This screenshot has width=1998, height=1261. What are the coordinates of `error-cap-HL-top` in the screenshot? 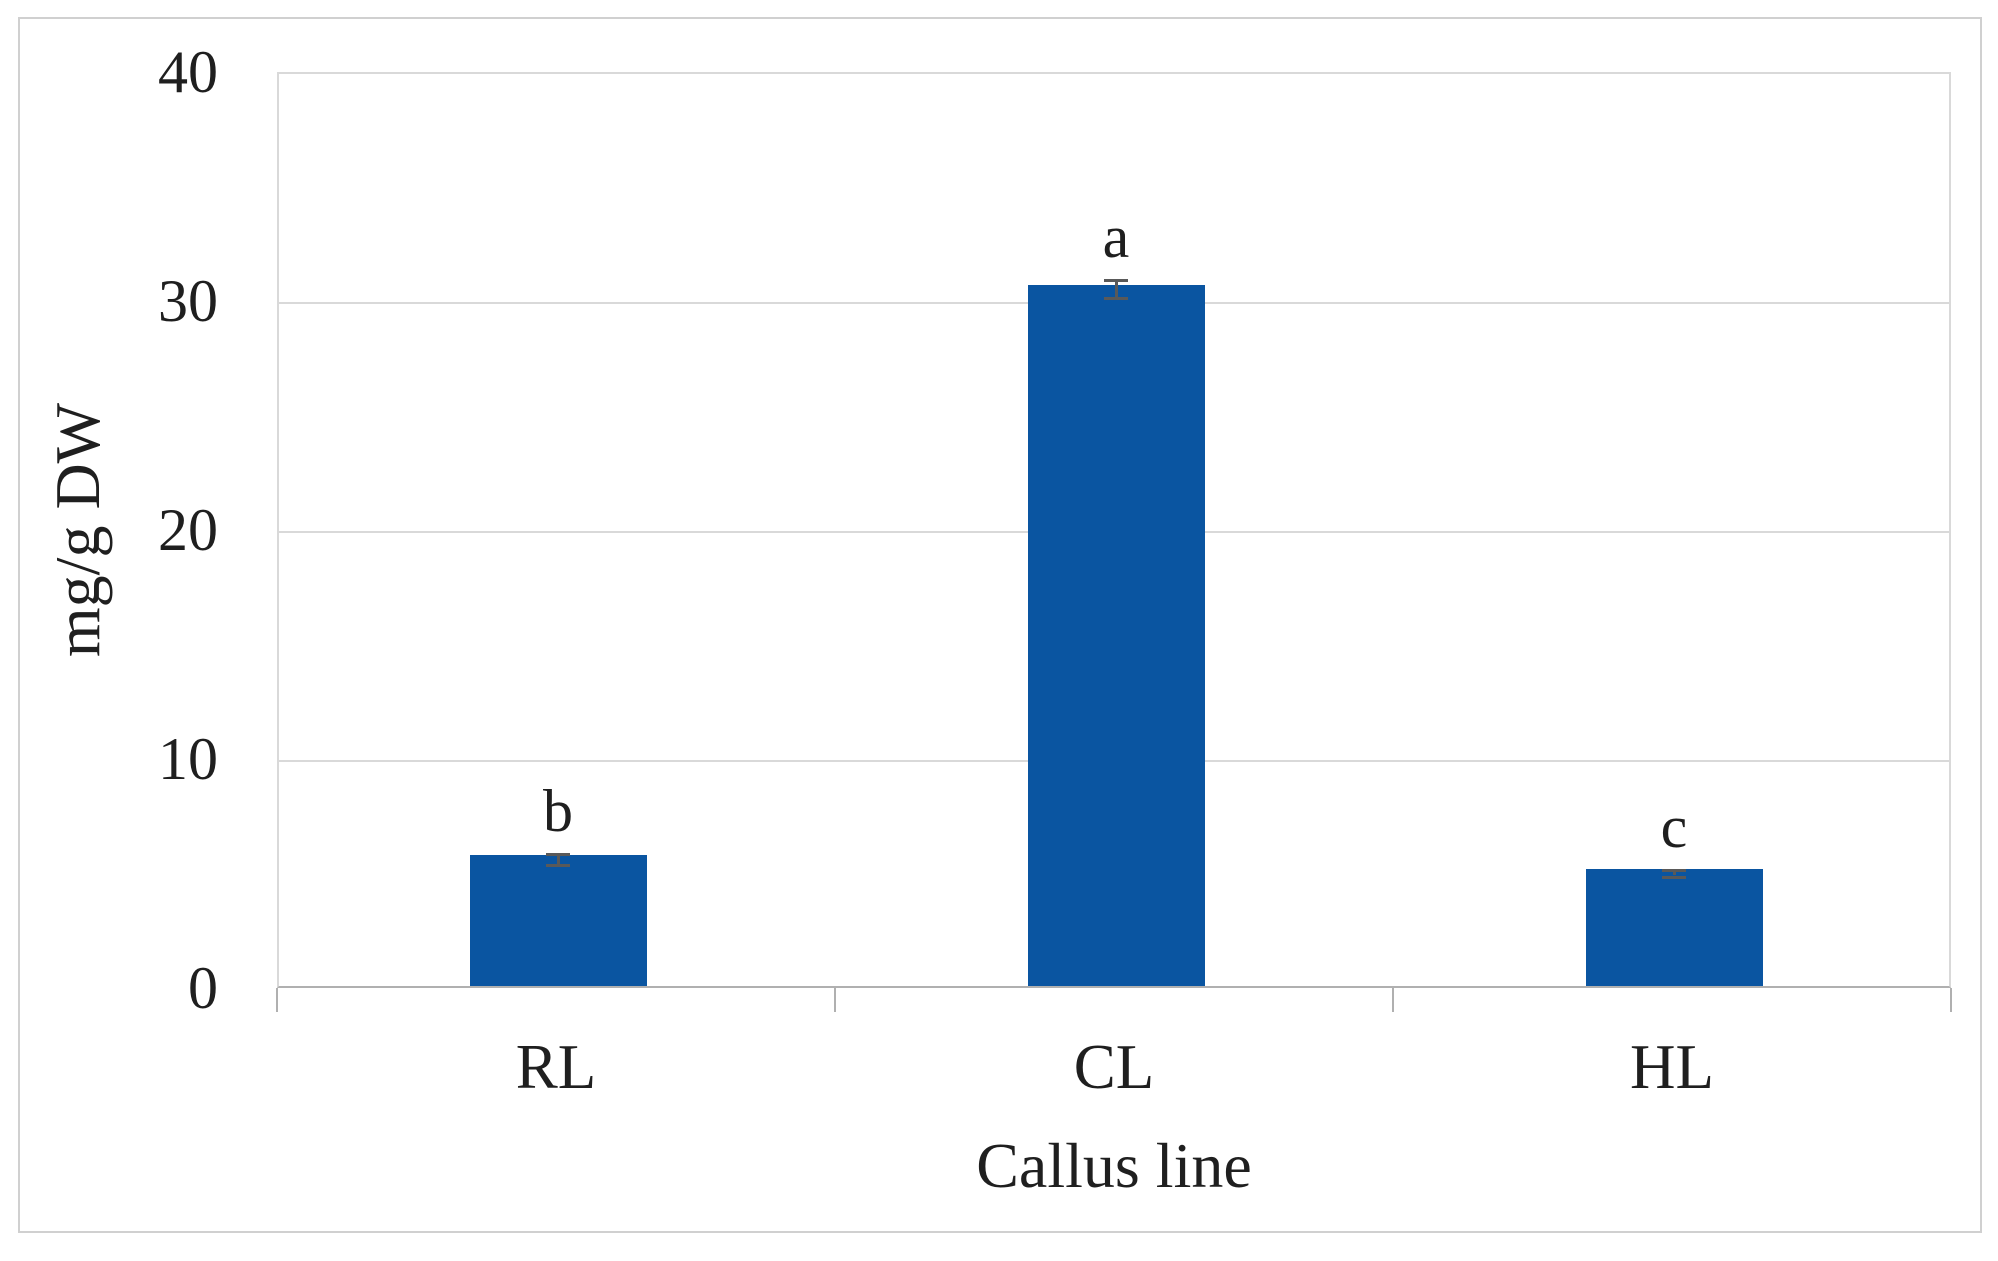 It's located at (1674, 870).